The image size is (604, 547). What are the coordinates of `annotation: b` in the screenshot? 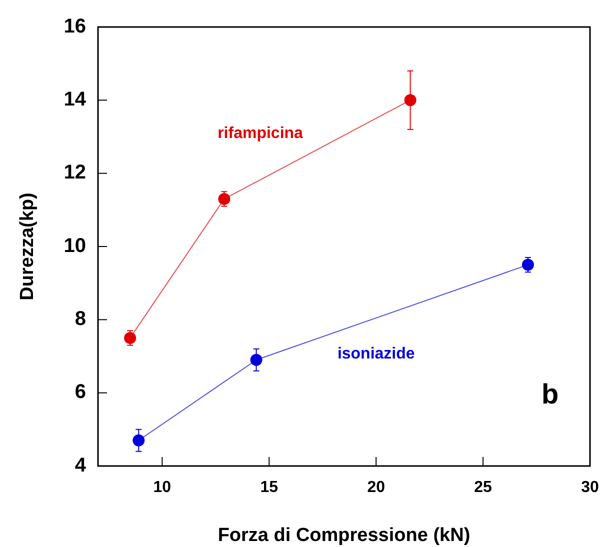 It's located at (550, 394).